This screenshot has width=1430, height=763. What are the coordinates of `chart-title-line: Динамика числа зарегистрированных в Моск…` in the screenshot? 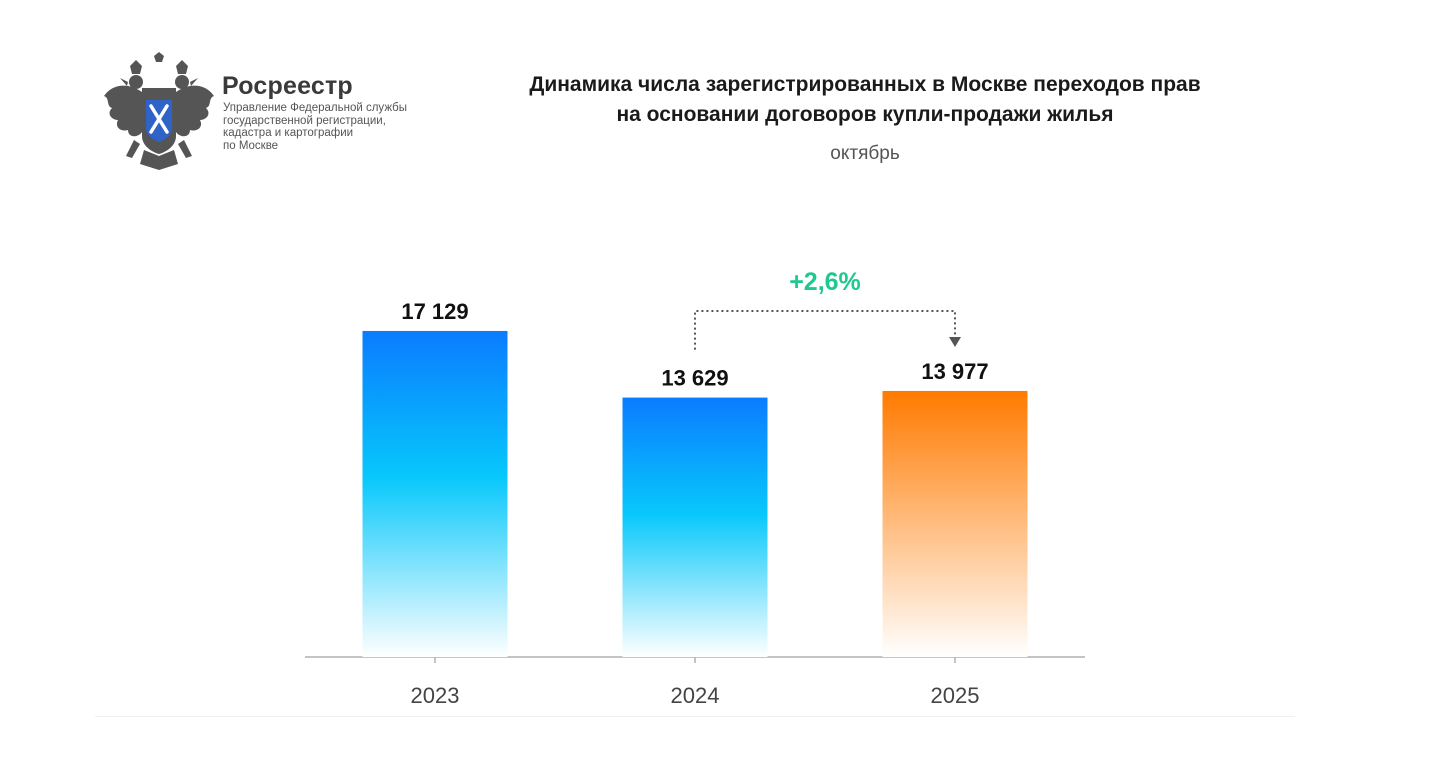 It's located at (865, 84).